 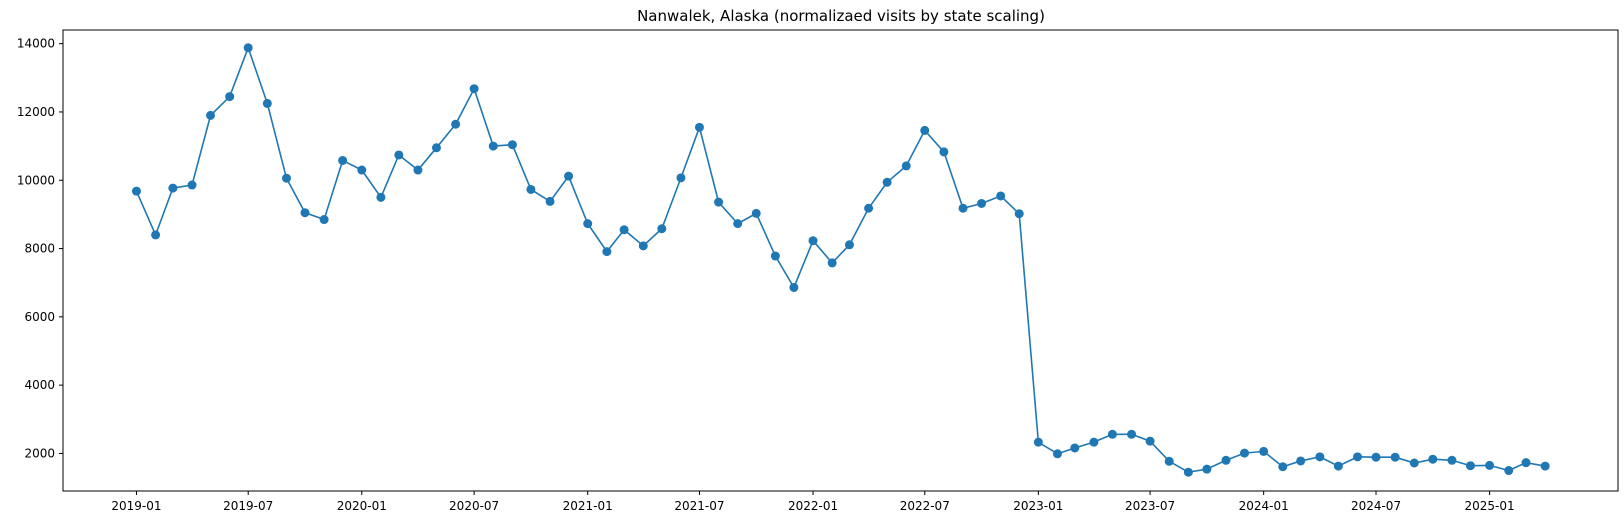 What do you see at coordinates (588, 506) in the screenshot?
I see `x-tick-label: 2021-01` at bounding box center [588, 506].